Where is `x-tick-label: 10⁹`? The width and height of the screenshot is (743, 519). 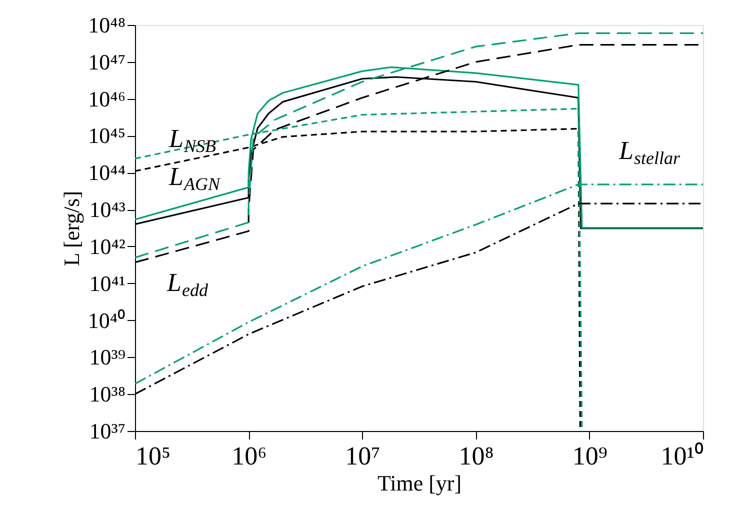 x-tick-label: 10⁹ is located at coordinates (590, 456).